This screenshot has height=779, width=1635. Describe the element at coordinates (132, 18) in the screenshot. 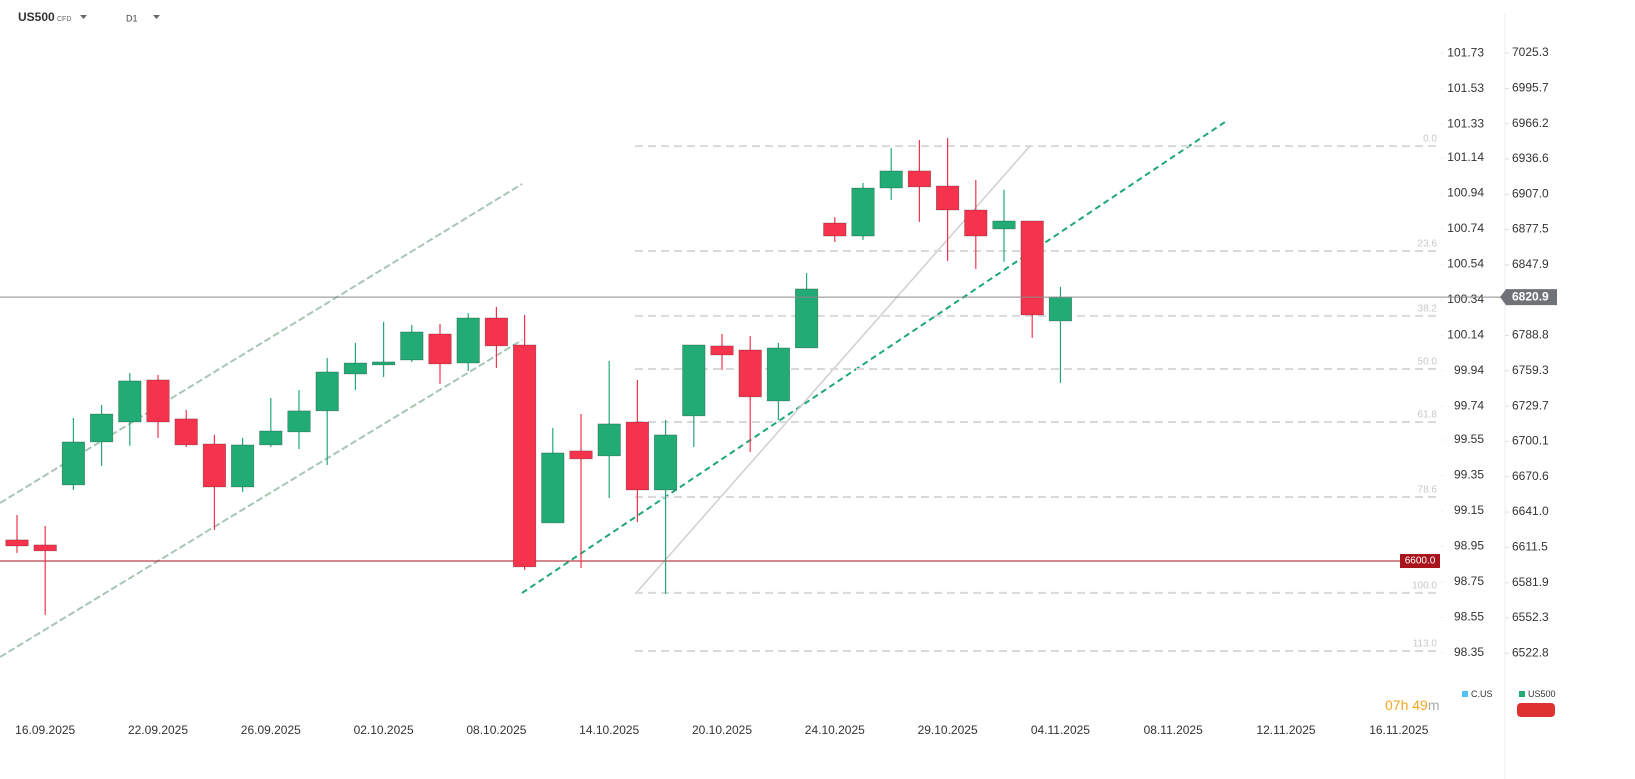

I see `timeframe: D1` at that location.